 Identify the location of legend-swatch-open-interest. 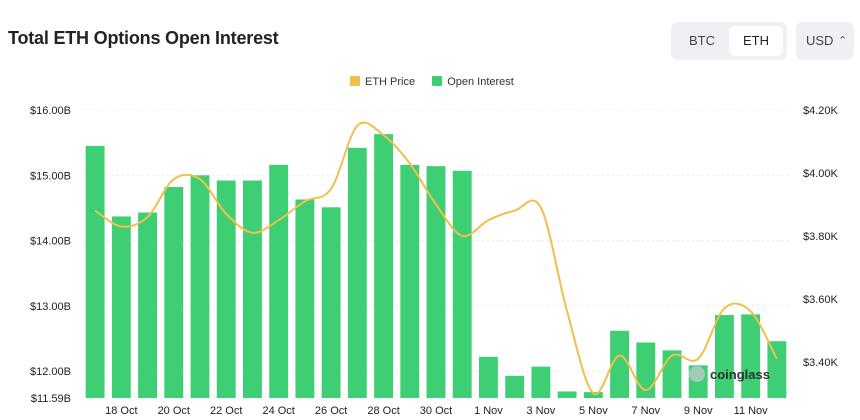
(437, 81).